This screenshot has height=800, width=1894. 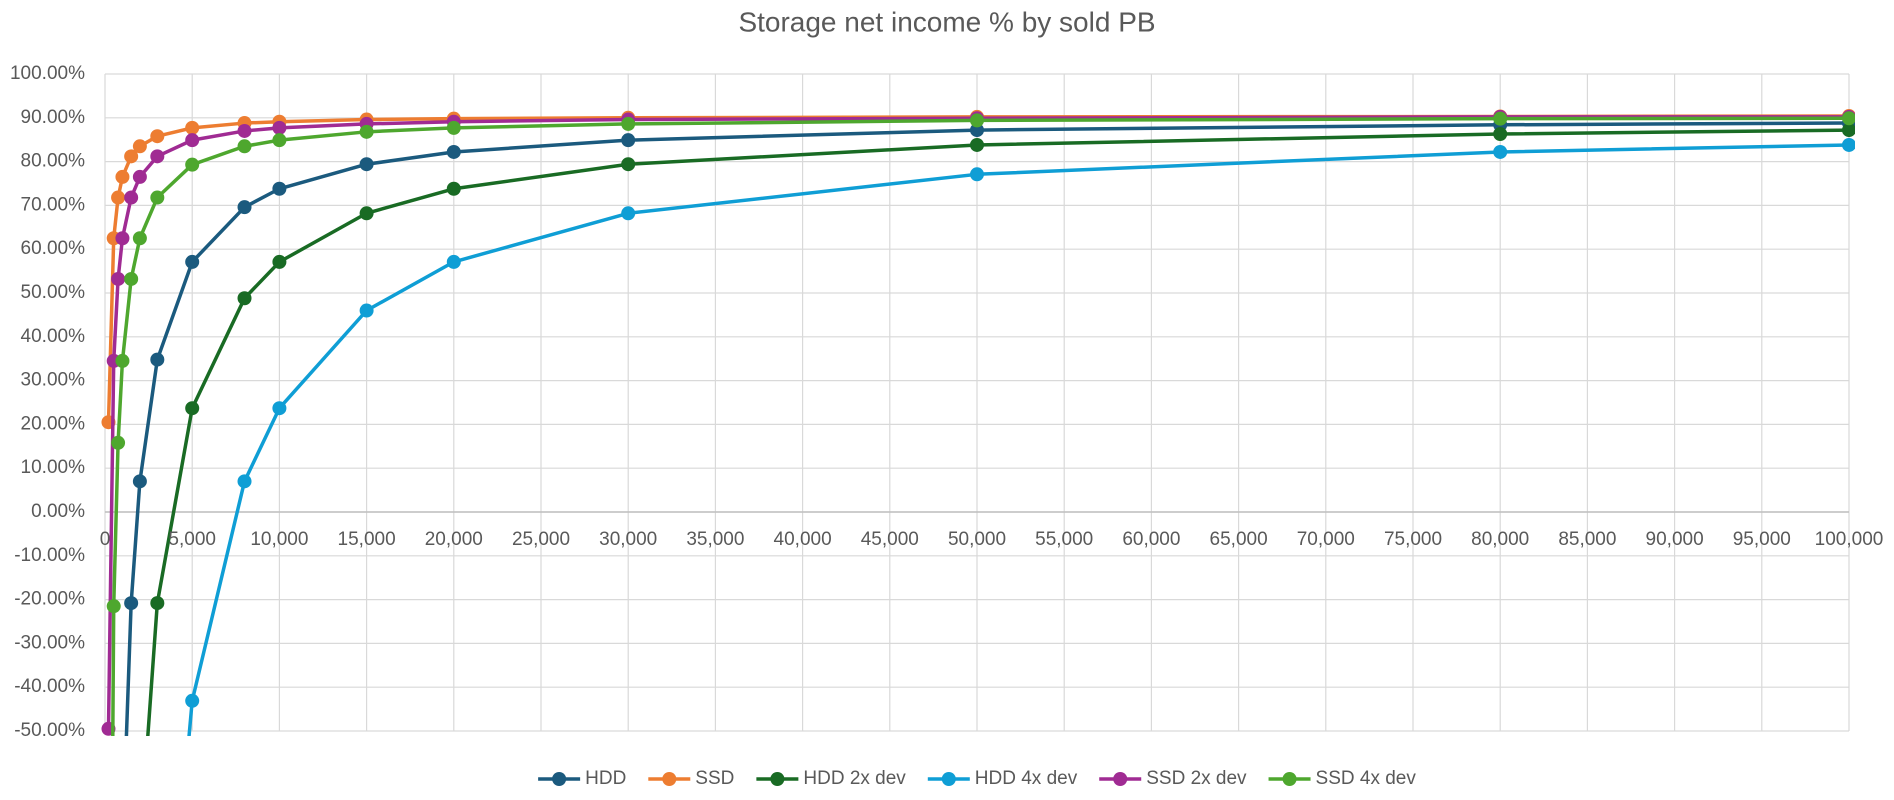 What do you see at coordinates (53, 336) in the screenshot?
I see `y-tick-label: 40.00%` at bounding box center [53, 336].